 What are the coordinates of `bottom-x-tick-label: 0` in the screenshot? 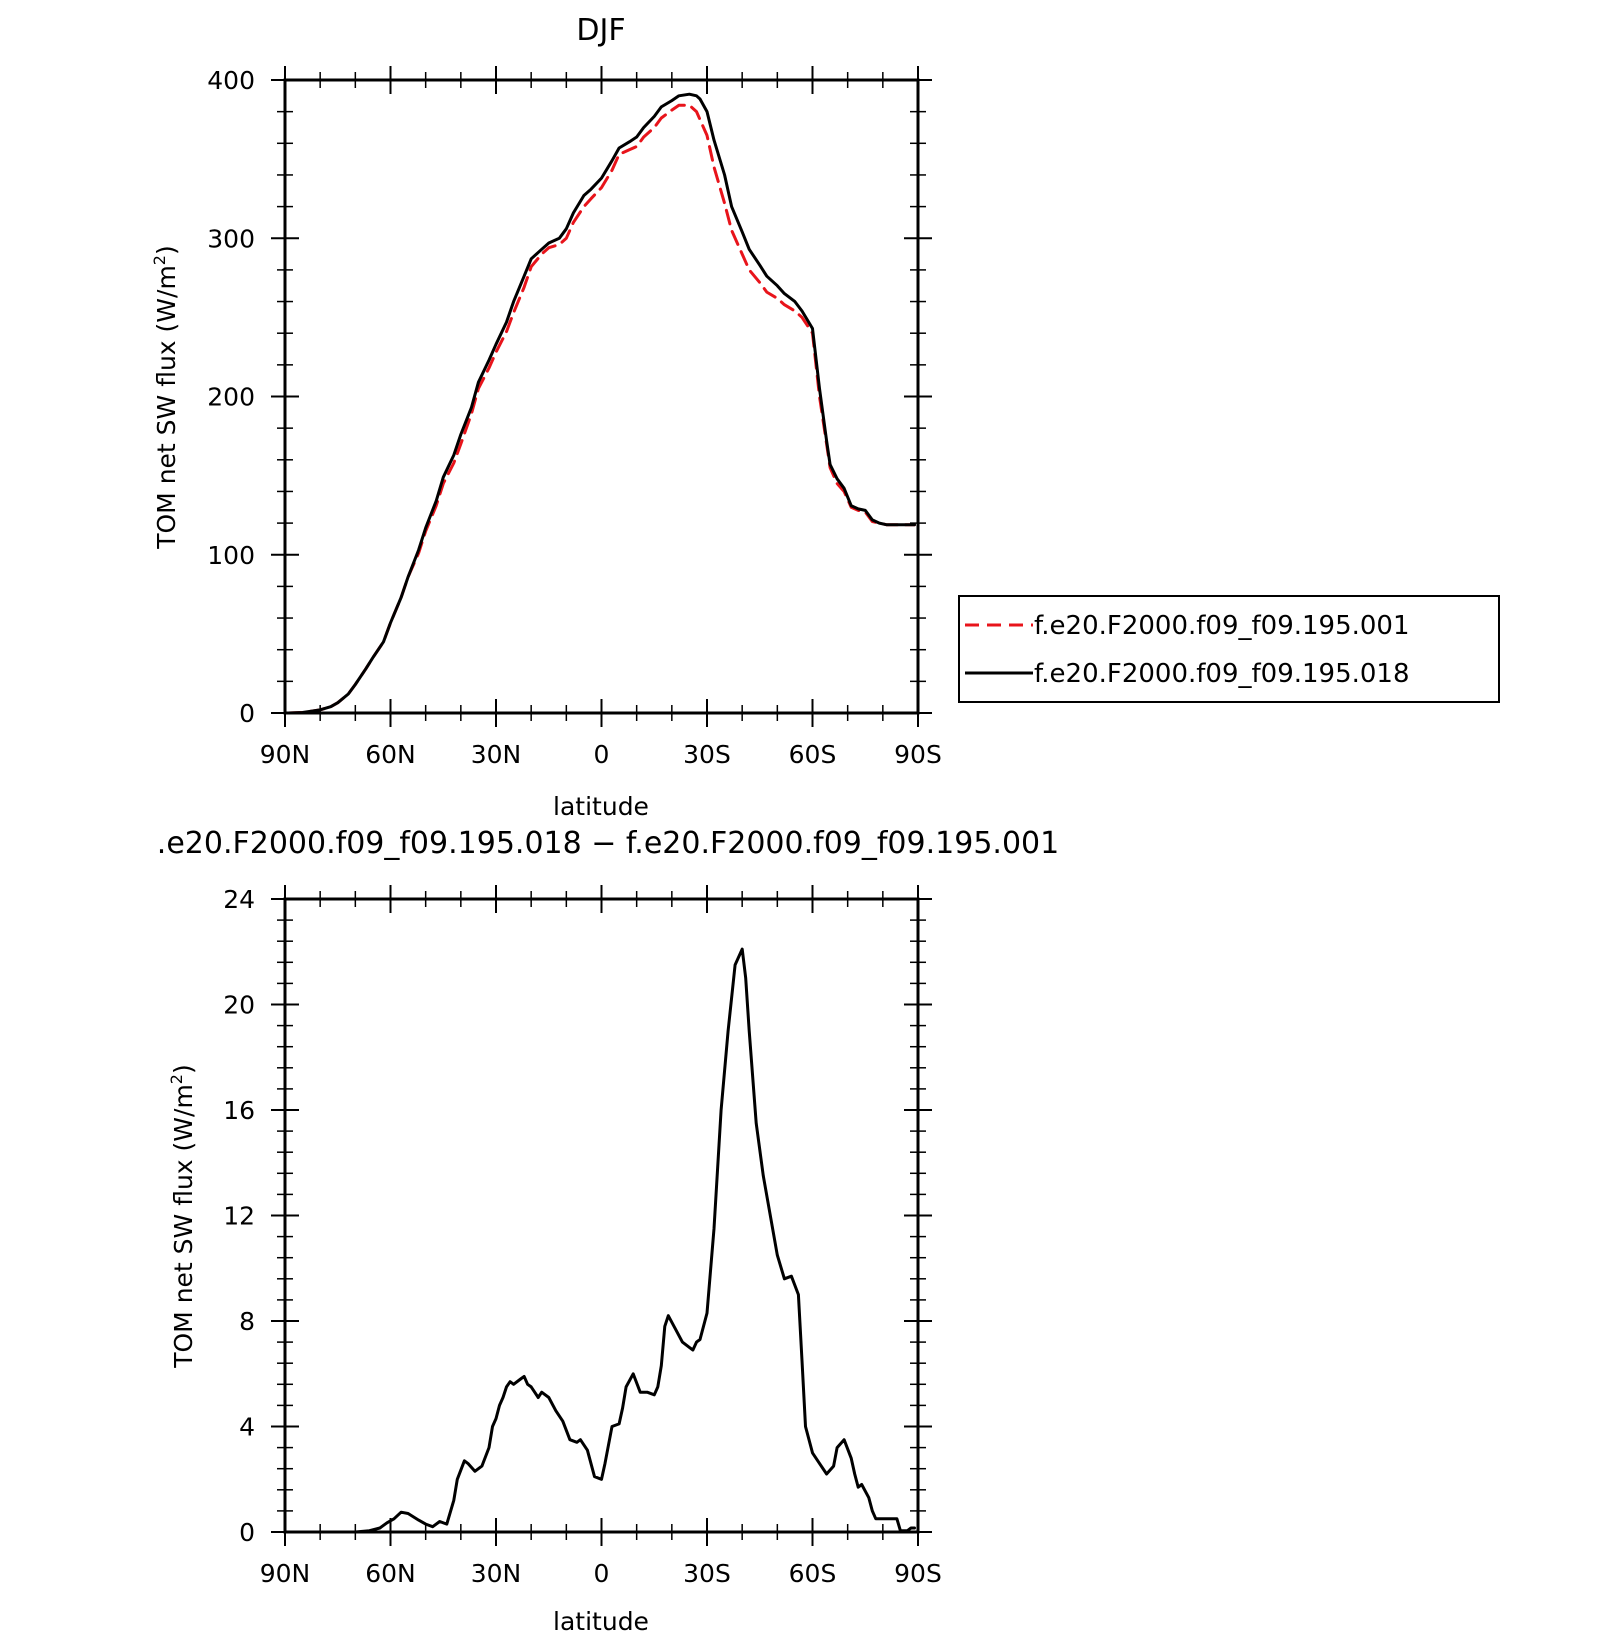 It's located at (602, 1573).